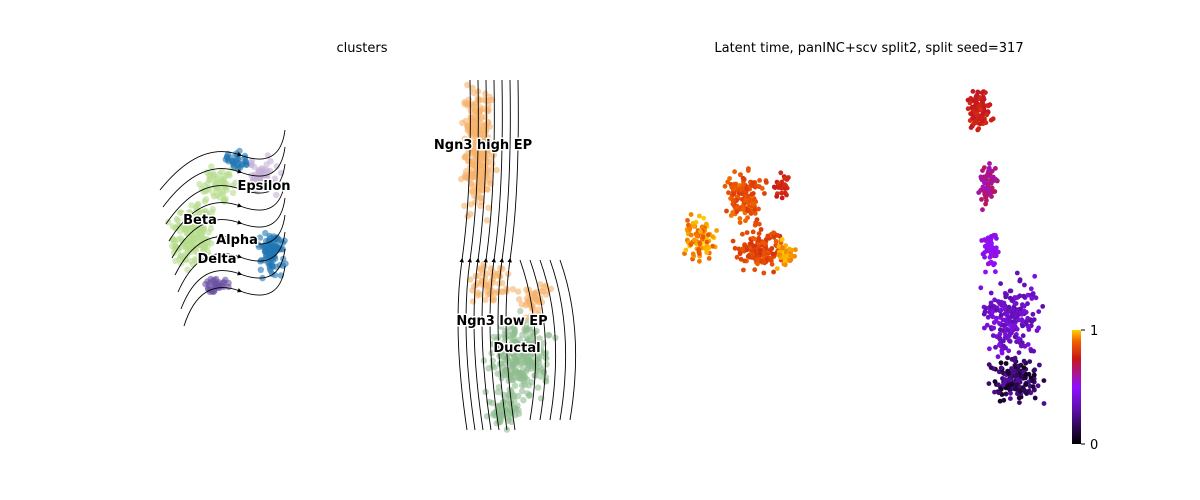  What do you see at coordinates (501, 321) in the screenshot?
I see `cluster-label-ngn3-low-ep: Ngn3 low EP` at bounding box center [501, 321].